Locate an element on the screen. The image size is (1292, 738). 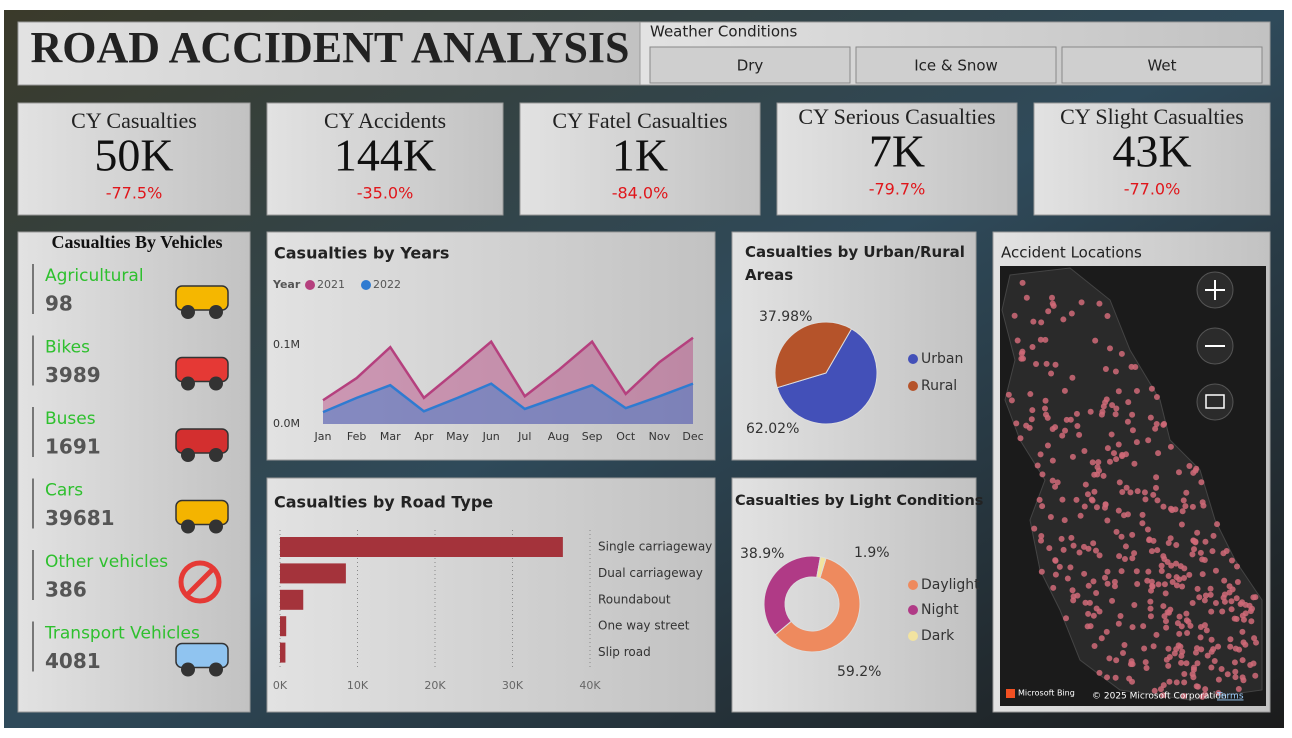
data-label: 38.9% is located at coordinates (762, 554).